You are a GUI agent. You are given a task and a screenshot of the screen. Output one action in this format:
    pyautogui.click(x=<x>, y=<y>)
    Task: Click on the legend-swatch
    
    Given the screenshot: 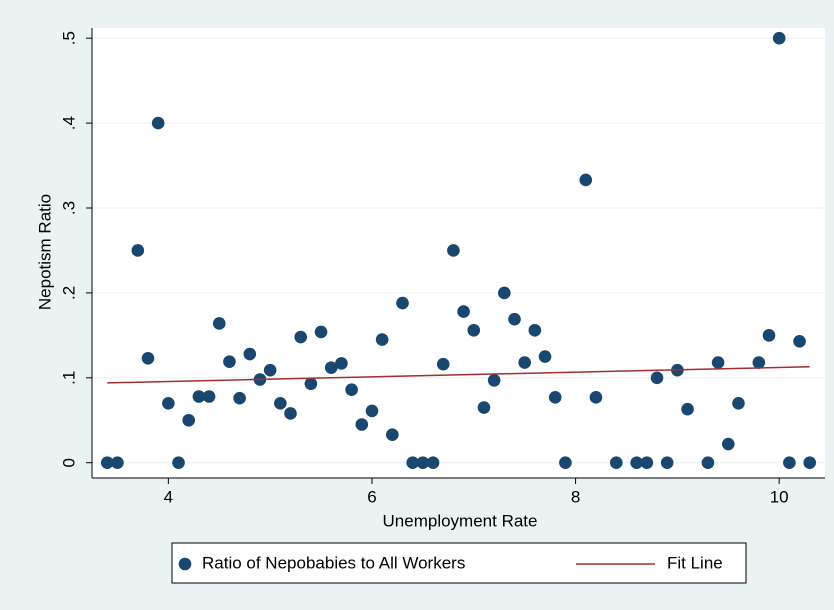 What is the action you would take?
    pyautogui.click(x=185, y=564)
    